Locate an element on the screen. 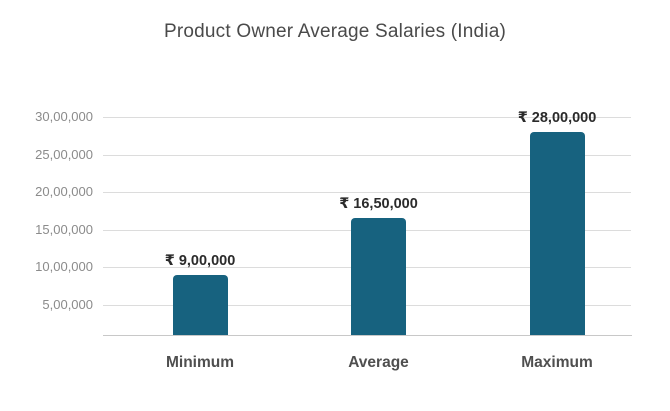 The image size is (670, 411). x-axis-line is located at coordinates (367, 335).